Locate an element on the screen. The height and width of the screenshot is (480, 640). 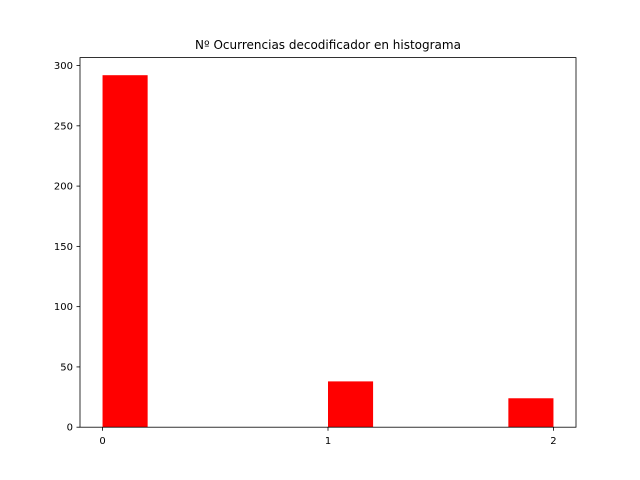
y-tick-label-0: 0 is located at coordinates (70, 428).